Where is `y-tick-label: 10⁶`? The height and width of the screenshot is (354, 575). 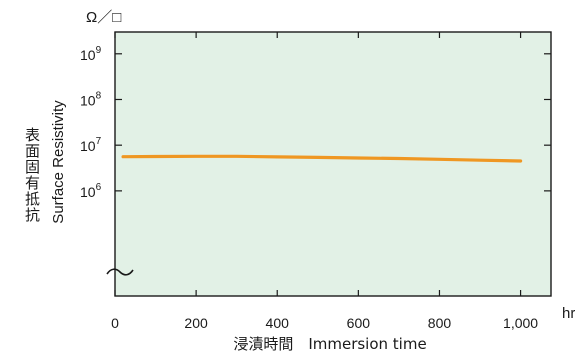 y-tick-label: 10⁶ is located at coordinates (91, 191).